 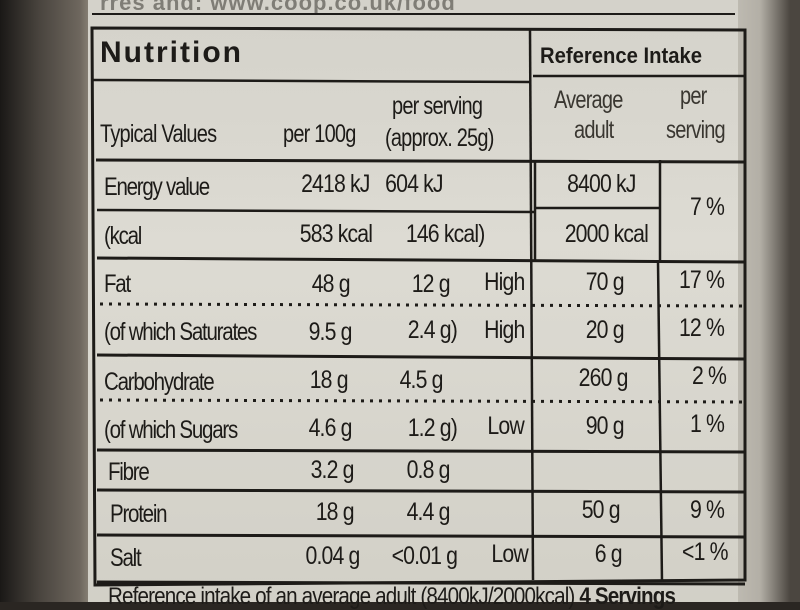 What do you see at coordinates (707, 207) in the screenshot?
I see `pct-value: 7 %` at bounding box center [707, 207].